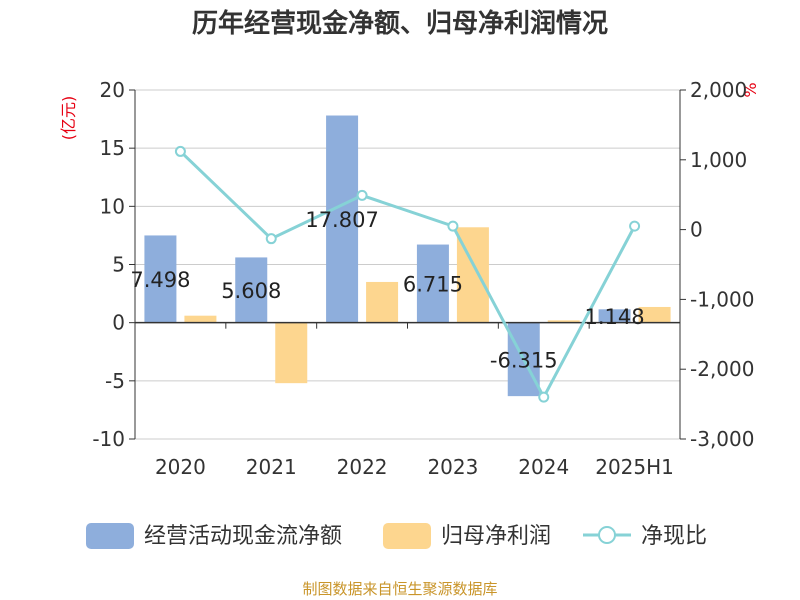 The width and height of the screenshot is (800, 600). What do you see at coordinates (607, 535) in the screenshot?
I see `legend-marker-ratio` at bounding box center [607, 535].